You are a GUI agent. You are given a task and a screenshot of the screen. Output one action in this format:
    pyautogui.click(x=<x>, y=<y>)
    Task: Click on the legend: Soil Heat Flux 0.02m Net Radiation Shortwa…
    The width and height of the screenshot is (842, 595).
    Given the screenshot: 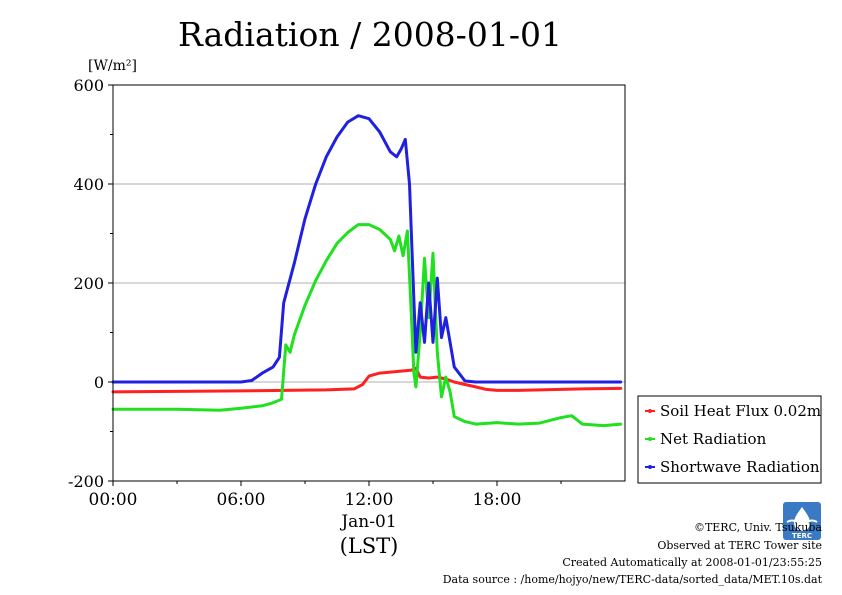 What is the action you would take?
    pyautogui.click(x=729, y=439)
    